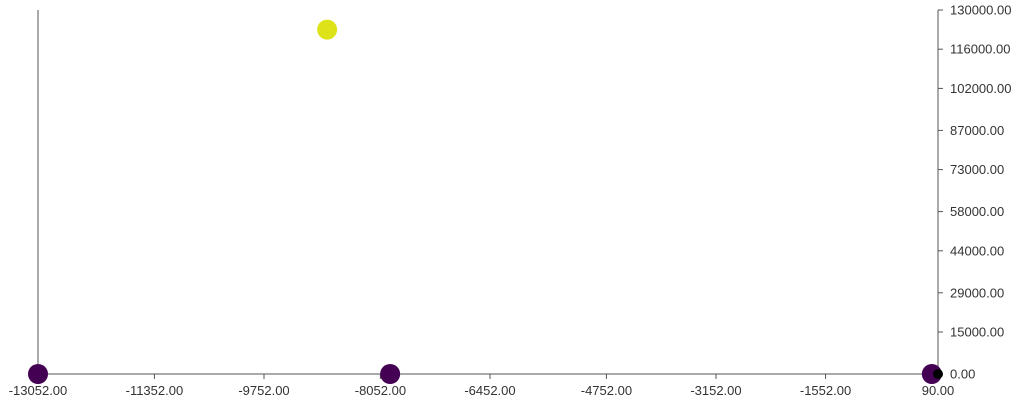 This screenshot has height=405, width=1024. I want to click on y-tick-label: 102000.00, so click(980, 88).